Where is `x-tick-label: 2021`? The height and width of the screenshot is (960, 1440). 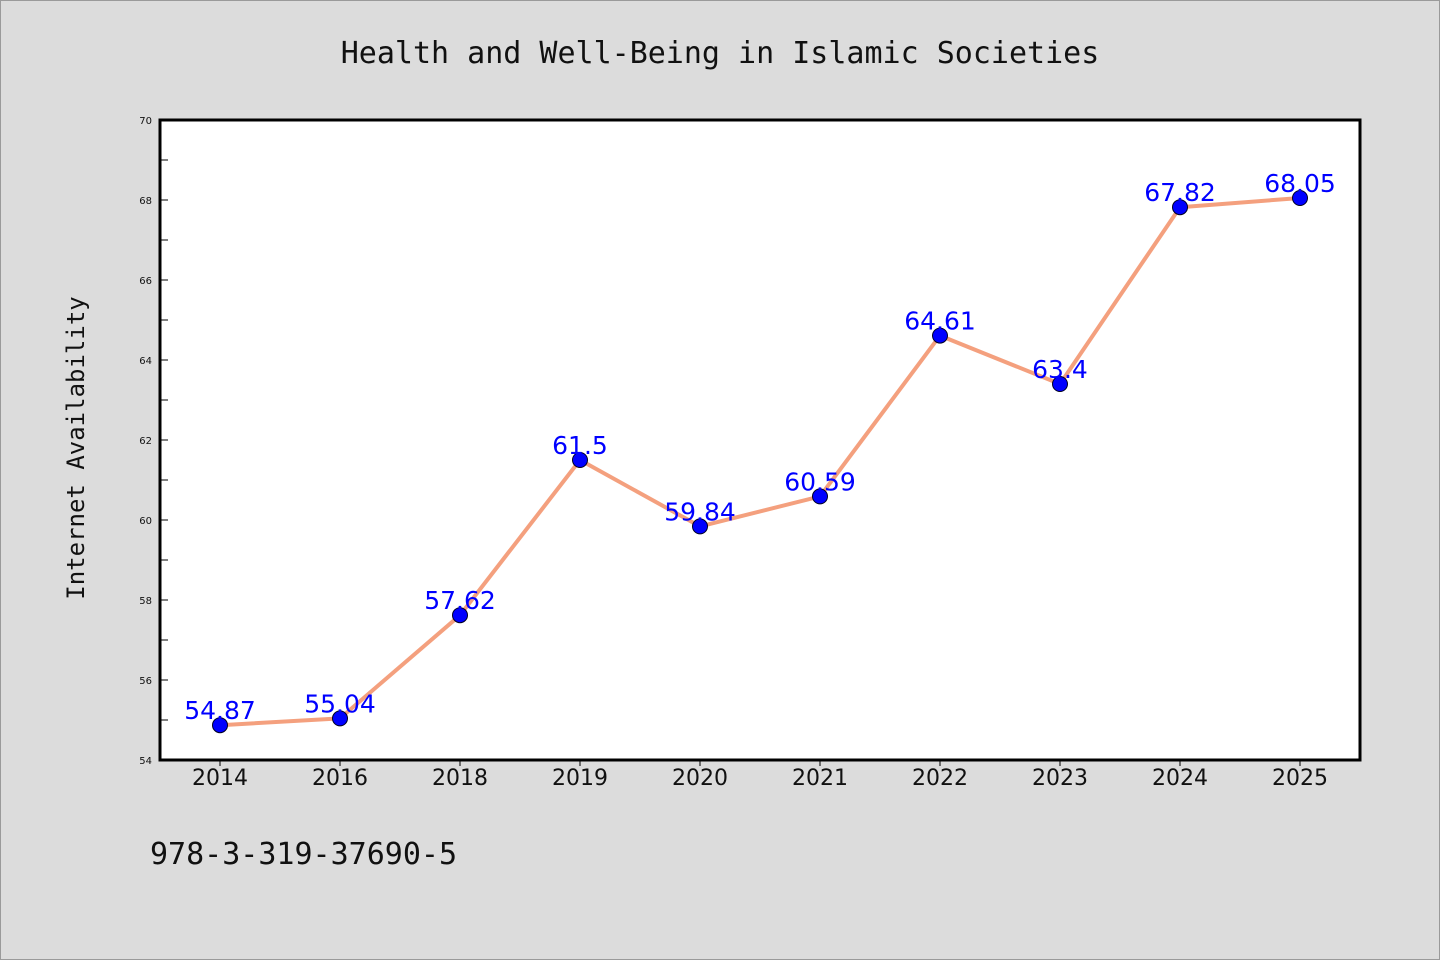 x-tick-label: 2021 is located at coordinates (820, 778).